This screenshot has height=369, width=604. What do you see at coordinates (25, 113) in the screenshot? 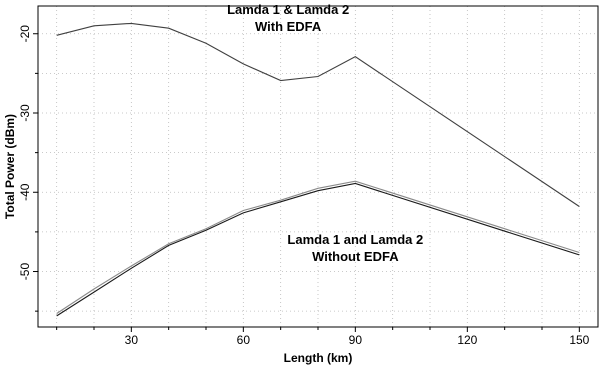
I see `y-tick-label: -30` at bounding box center [25, 113].